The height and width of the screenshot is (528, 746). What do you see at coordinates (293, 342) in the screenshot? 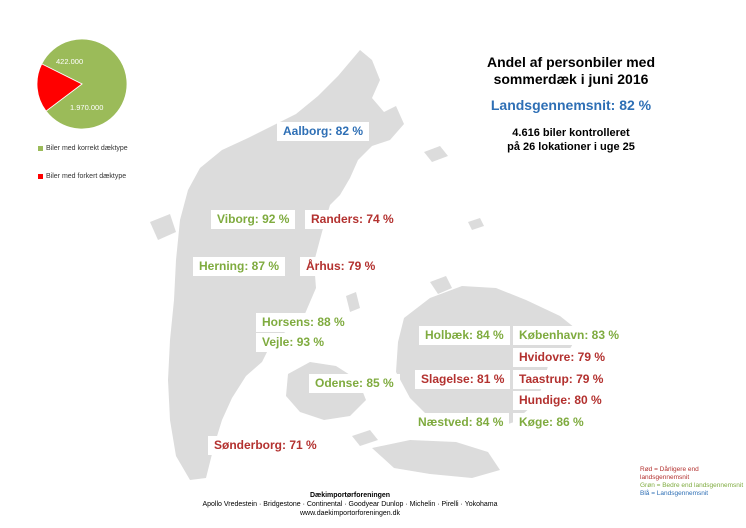
I see `location-label: Vejle: 93 %` at bounding box center [293, 342].